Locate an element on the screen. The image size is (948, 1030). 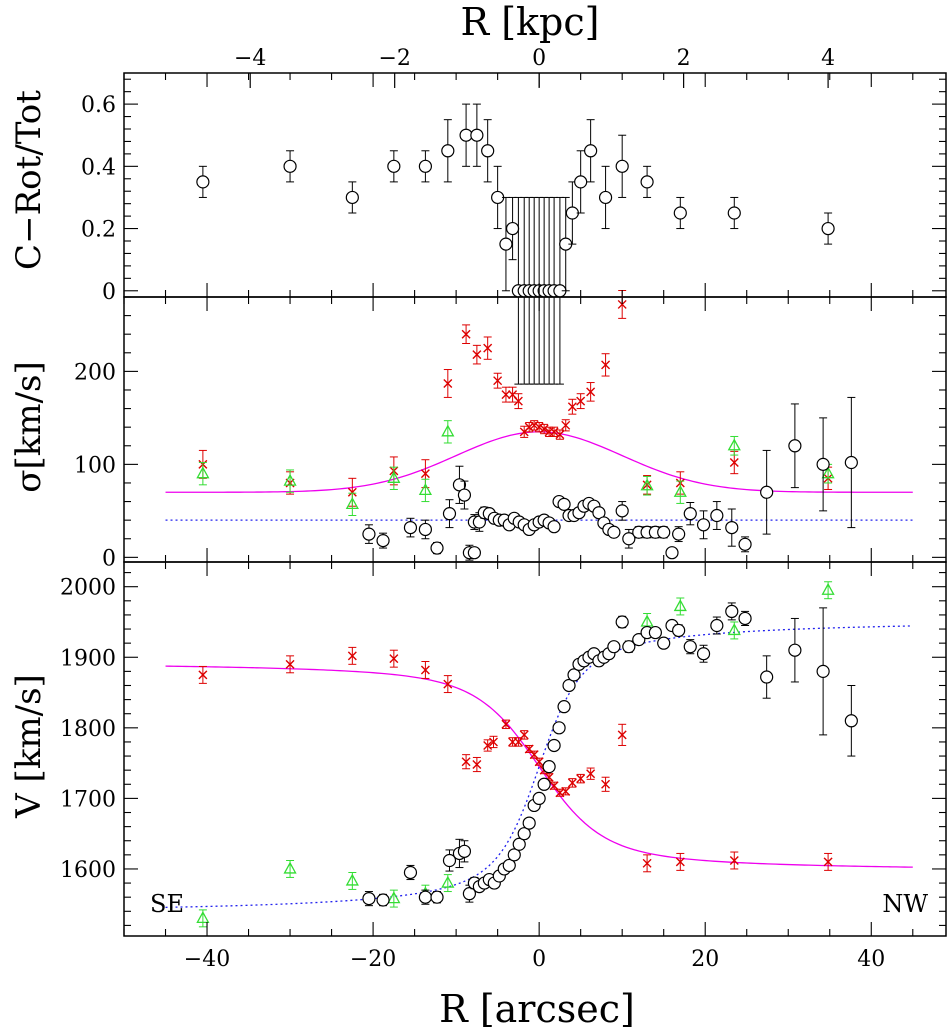
panel2-ylabel: σ[km/s] is located at coordinates (29, 426).